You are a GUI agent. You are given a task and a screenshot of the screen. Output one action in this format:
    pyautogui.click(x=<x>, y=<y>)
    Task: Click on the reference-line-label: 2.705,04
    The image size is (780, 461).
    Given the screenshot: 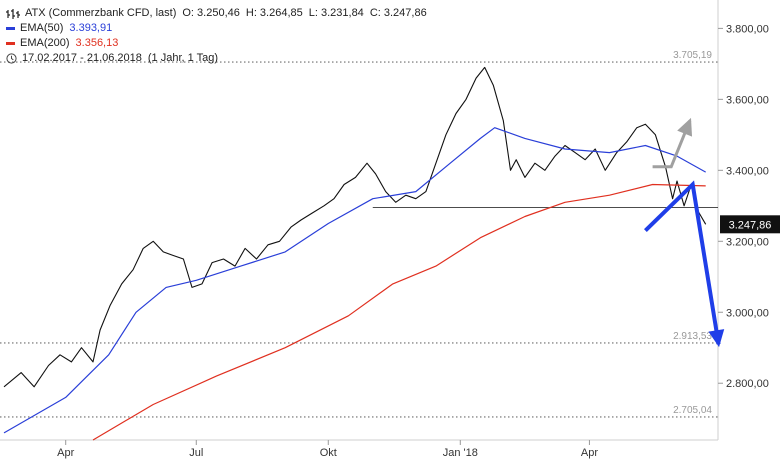 What is the action you would take?
    pyautogui.click(x=692, y=410)
    